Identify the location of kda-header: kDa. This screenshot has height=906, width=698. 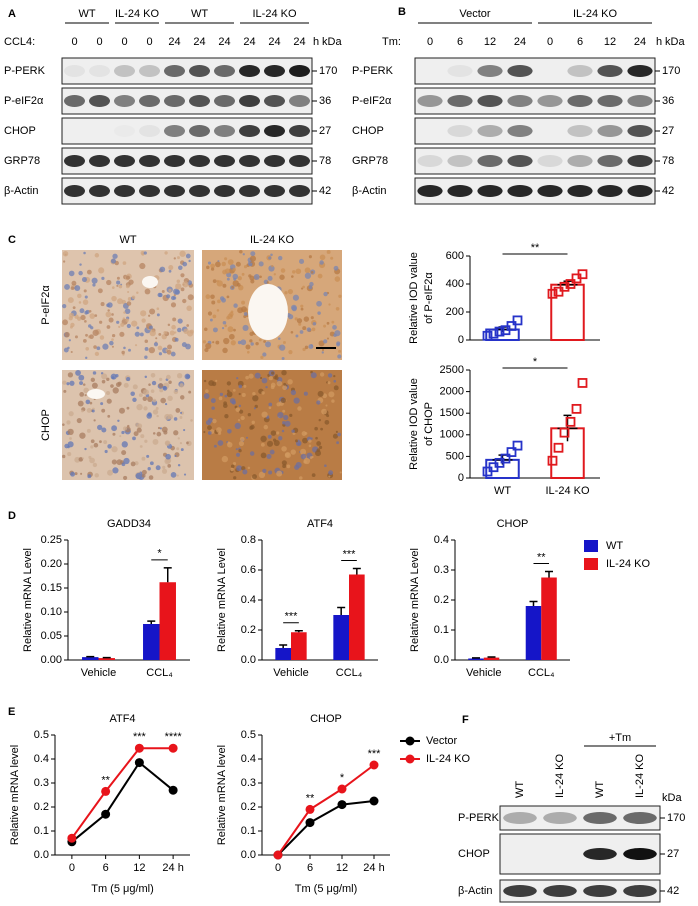
(675, 42).